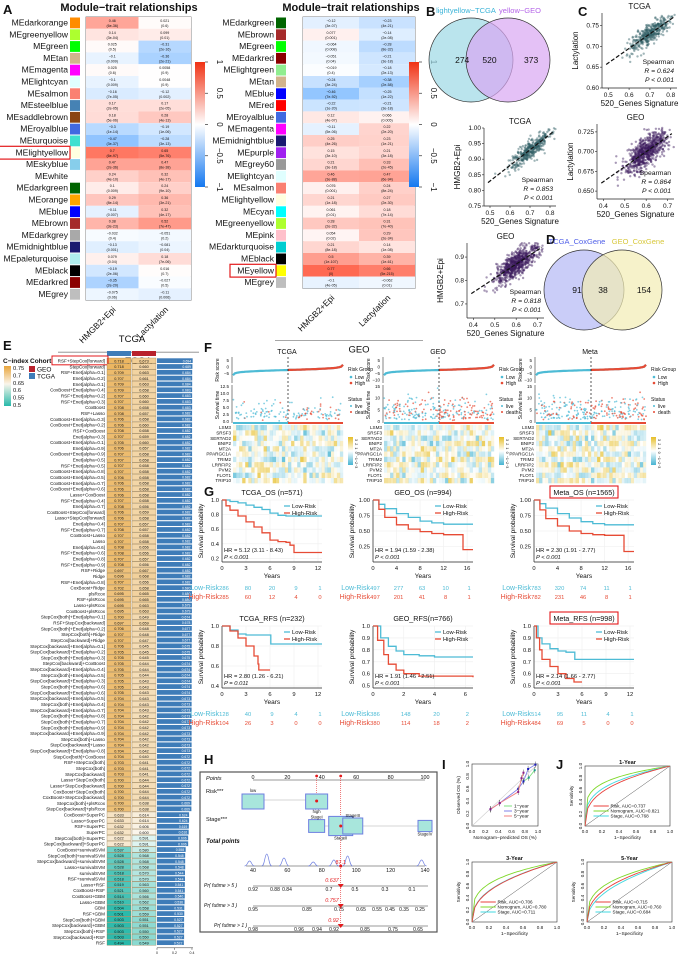 The image size is (685, 966). I want to click on cell-value: 0.15, so click(331, 151).